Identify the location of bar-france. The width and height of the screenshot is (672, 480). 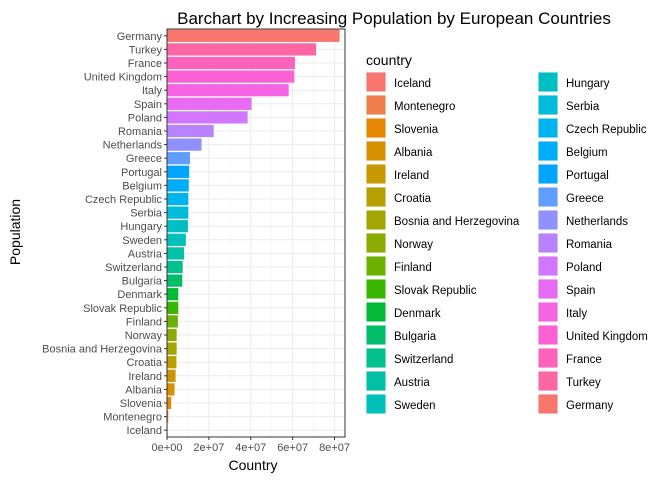
(231, 63).